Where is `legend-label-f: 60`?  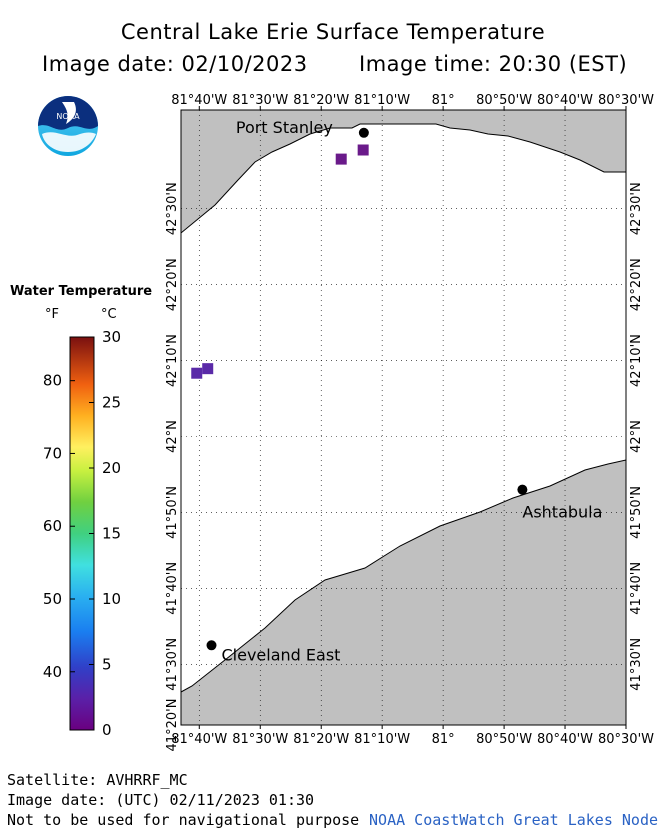 legend-label-f: 60 is located at coordinates (52, 526).